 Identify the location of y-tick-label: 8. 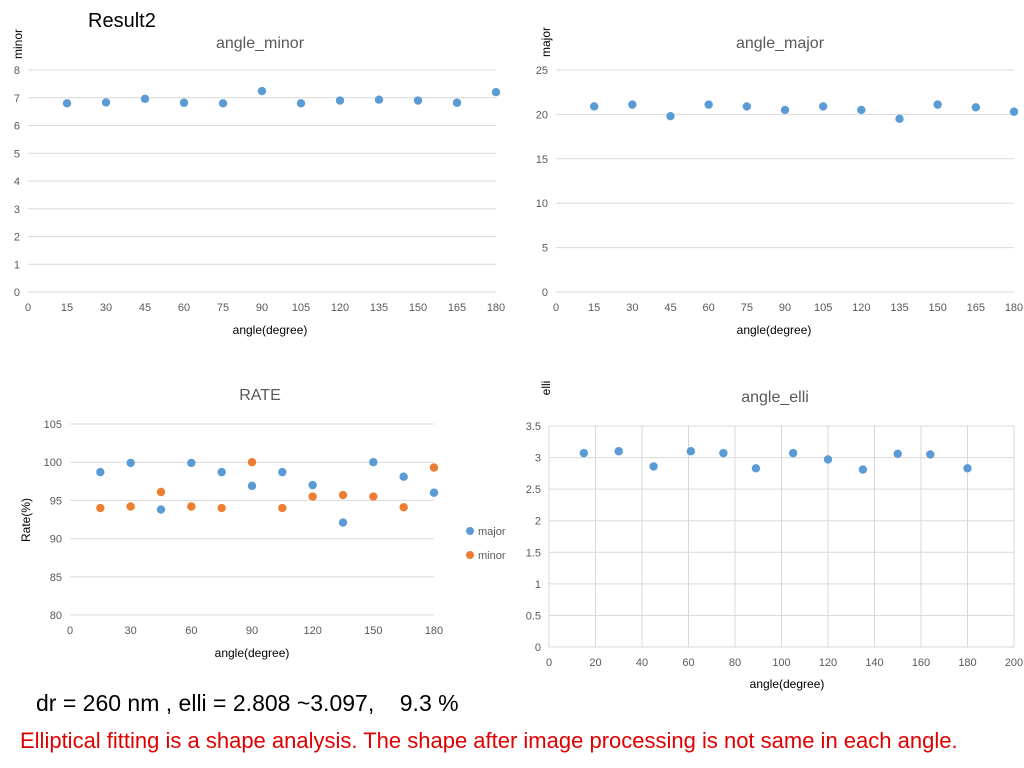
(17, 71).